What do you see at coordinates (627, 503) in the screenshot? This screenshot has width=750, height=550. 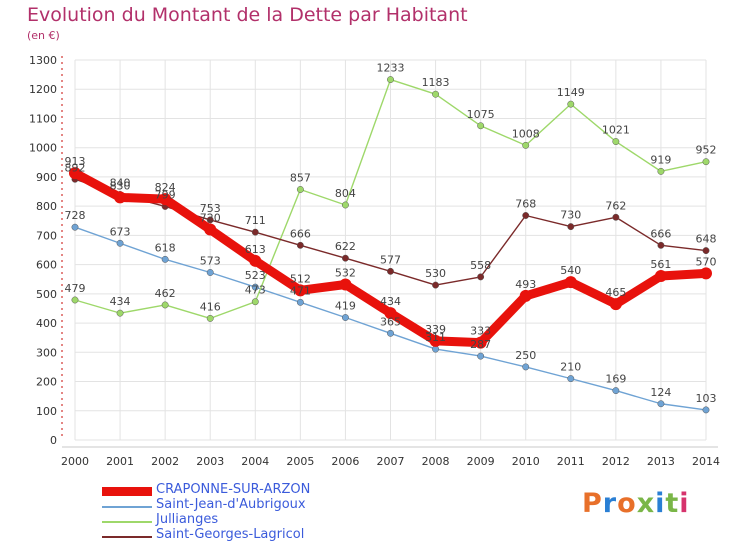 I see `logo-letter: o` at bounding box center [627, 503].